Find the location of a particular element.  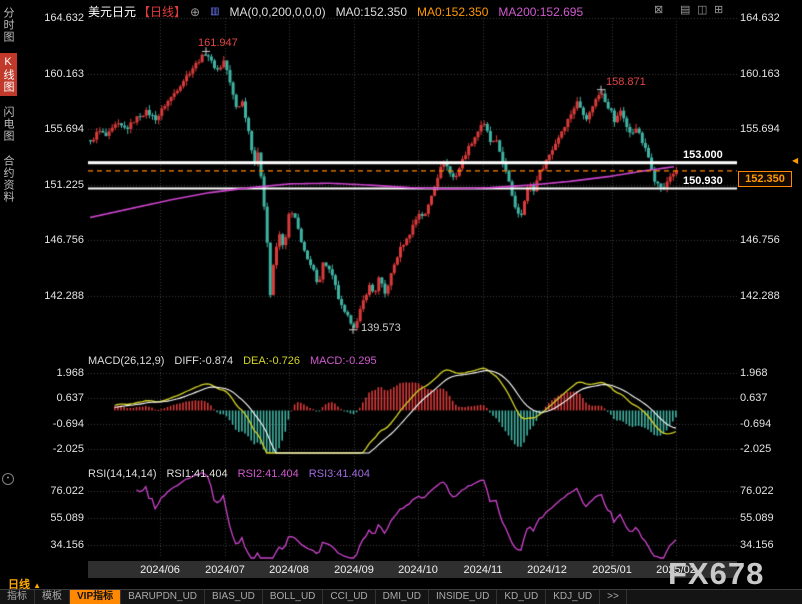

x-axis-month: 2024/10 is located at coordinates (418, 570).